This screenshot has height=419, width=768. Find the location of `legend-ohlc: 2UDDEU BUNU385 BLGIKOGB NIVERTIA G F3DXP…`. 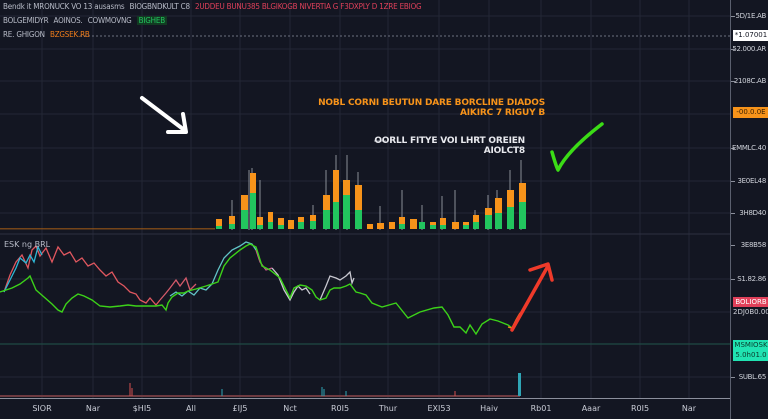

legend-ohlc: 2UDDEU BUNU385 BLGIKOGB NIVERTIA G F3DXP… is located at coordinates (308, 6).